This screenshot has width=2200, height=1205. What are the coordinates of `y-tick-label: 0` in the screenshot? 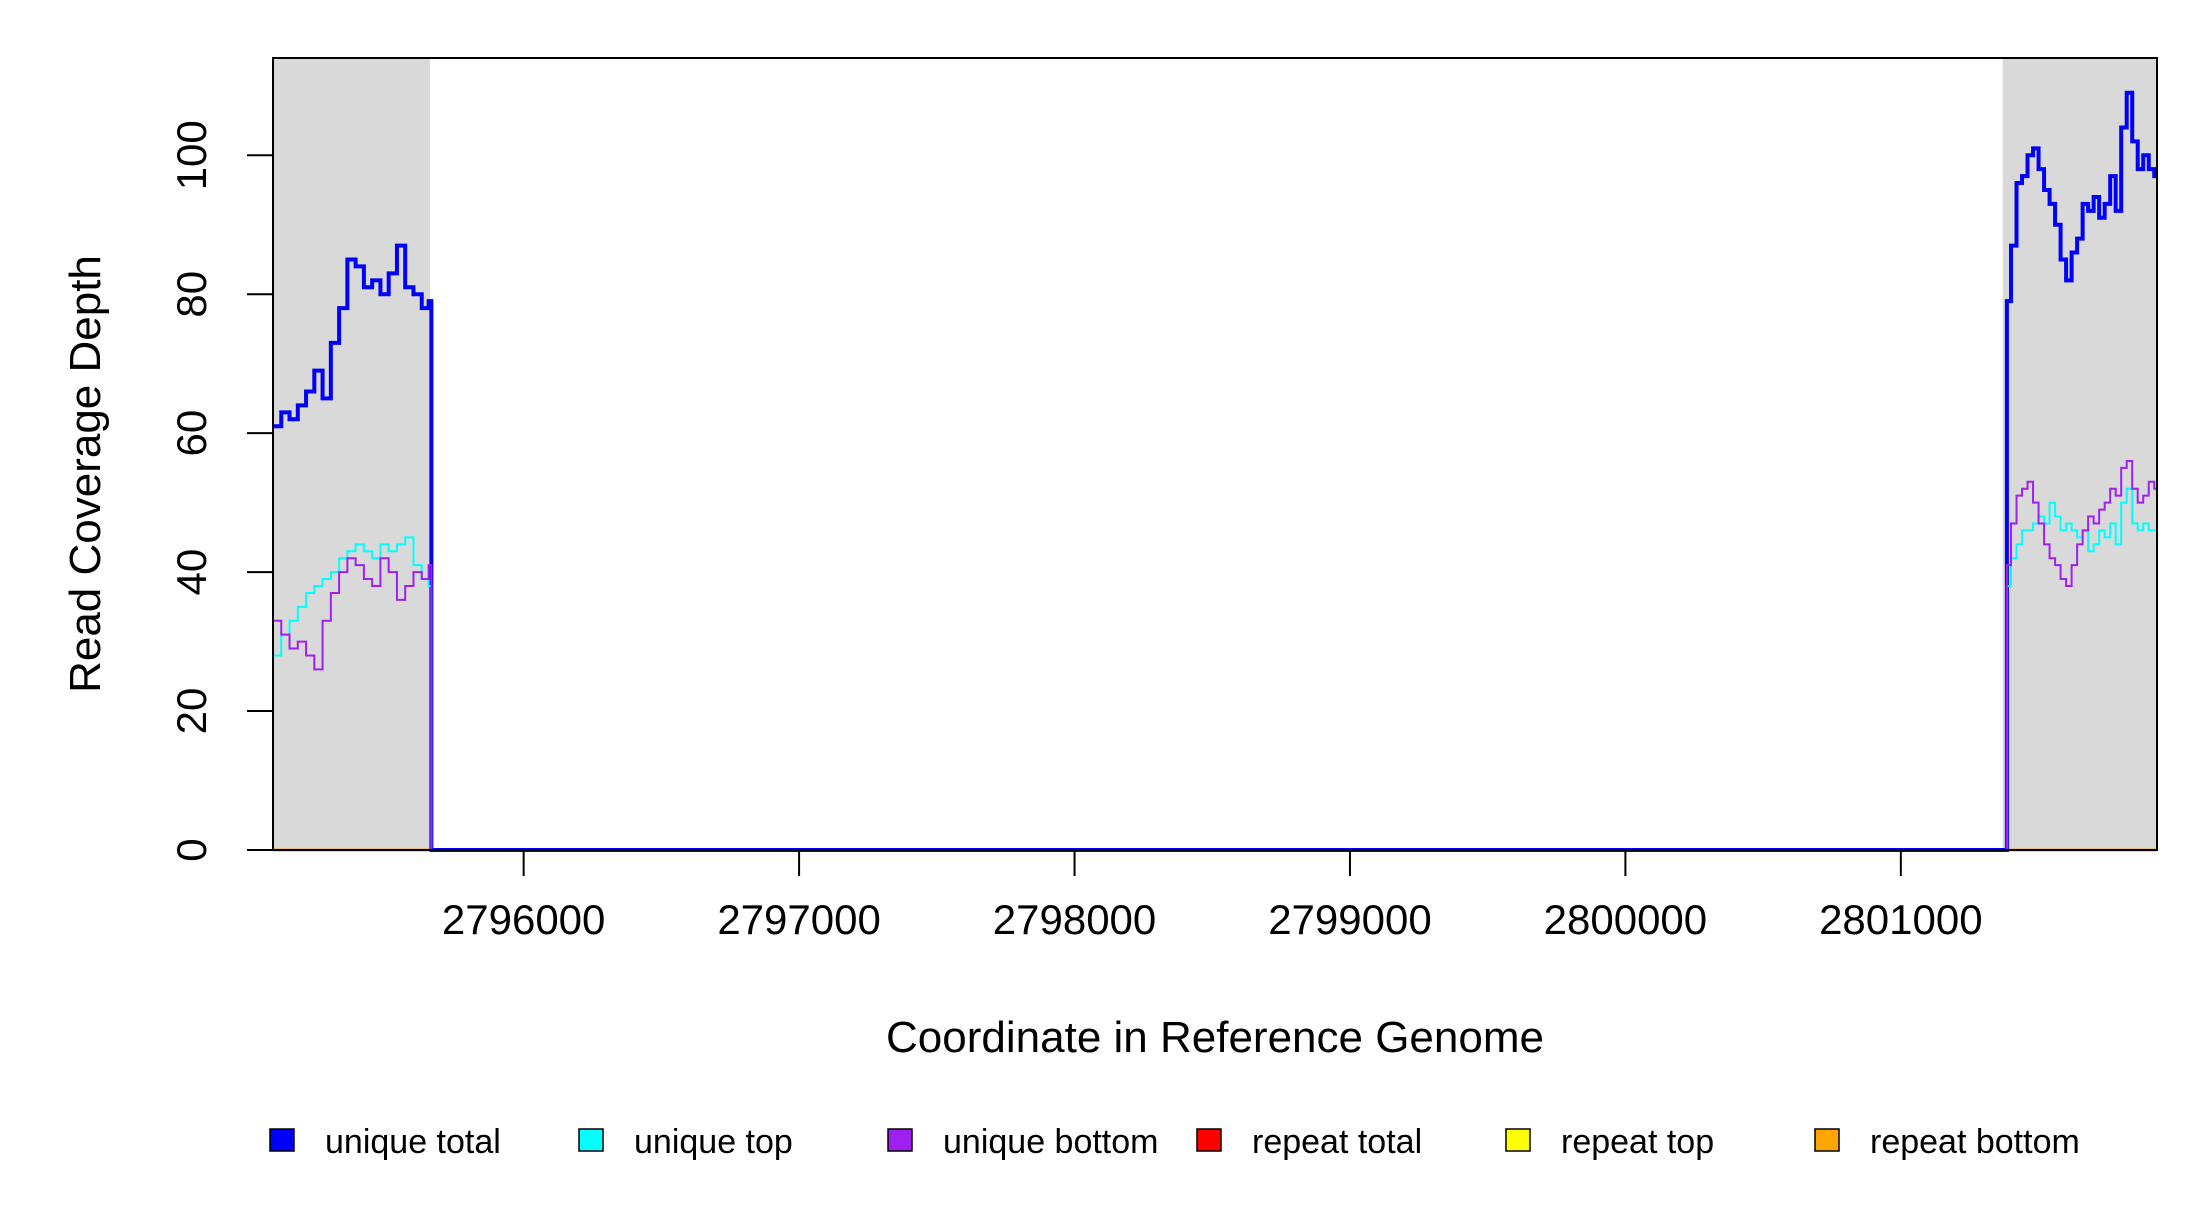 It's located at (191, 849).